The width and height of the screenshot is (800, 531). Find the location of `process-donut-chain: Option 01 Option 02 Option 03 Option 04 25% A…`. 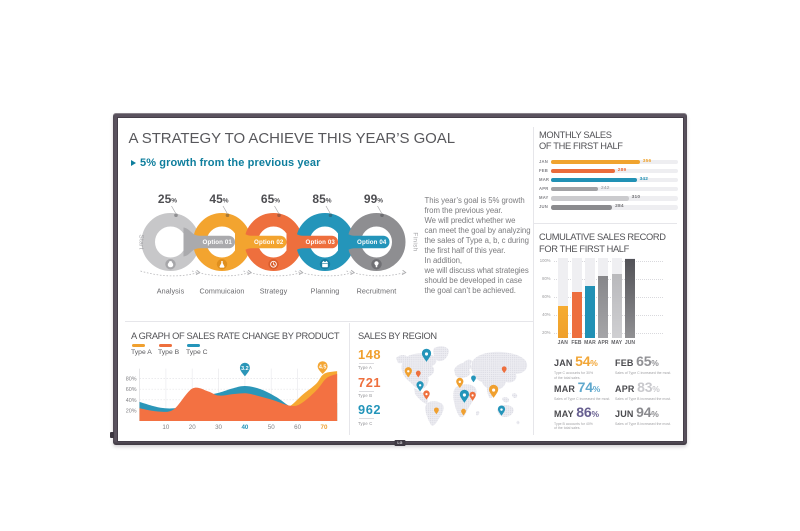

process-donut-chain: Option 01 Option 02 Option 03 Option 04 25% A… is located at coordinates (277, 244).